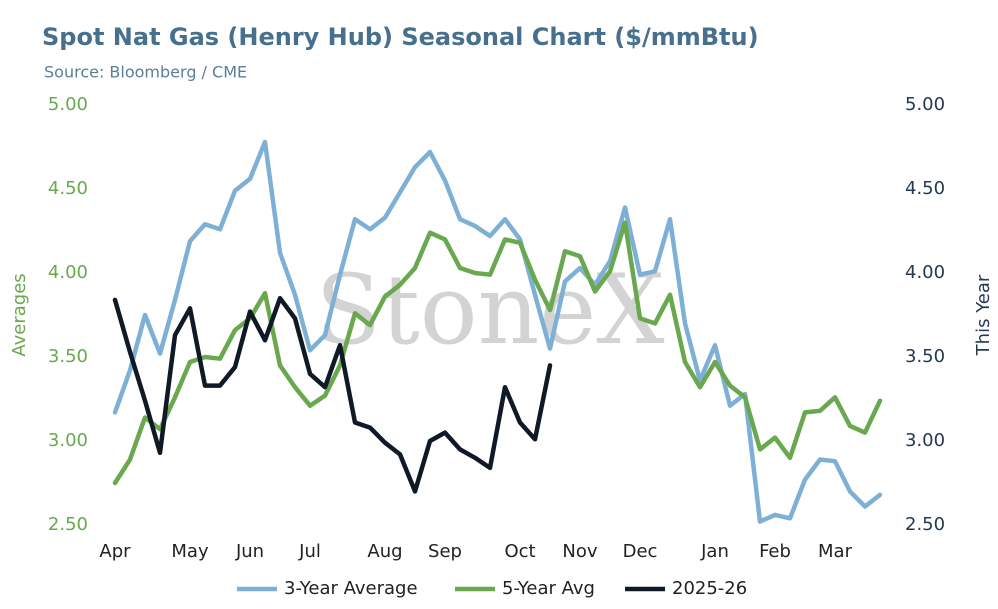  I want to click on x-tick-label: Aug, so click(384, 551).